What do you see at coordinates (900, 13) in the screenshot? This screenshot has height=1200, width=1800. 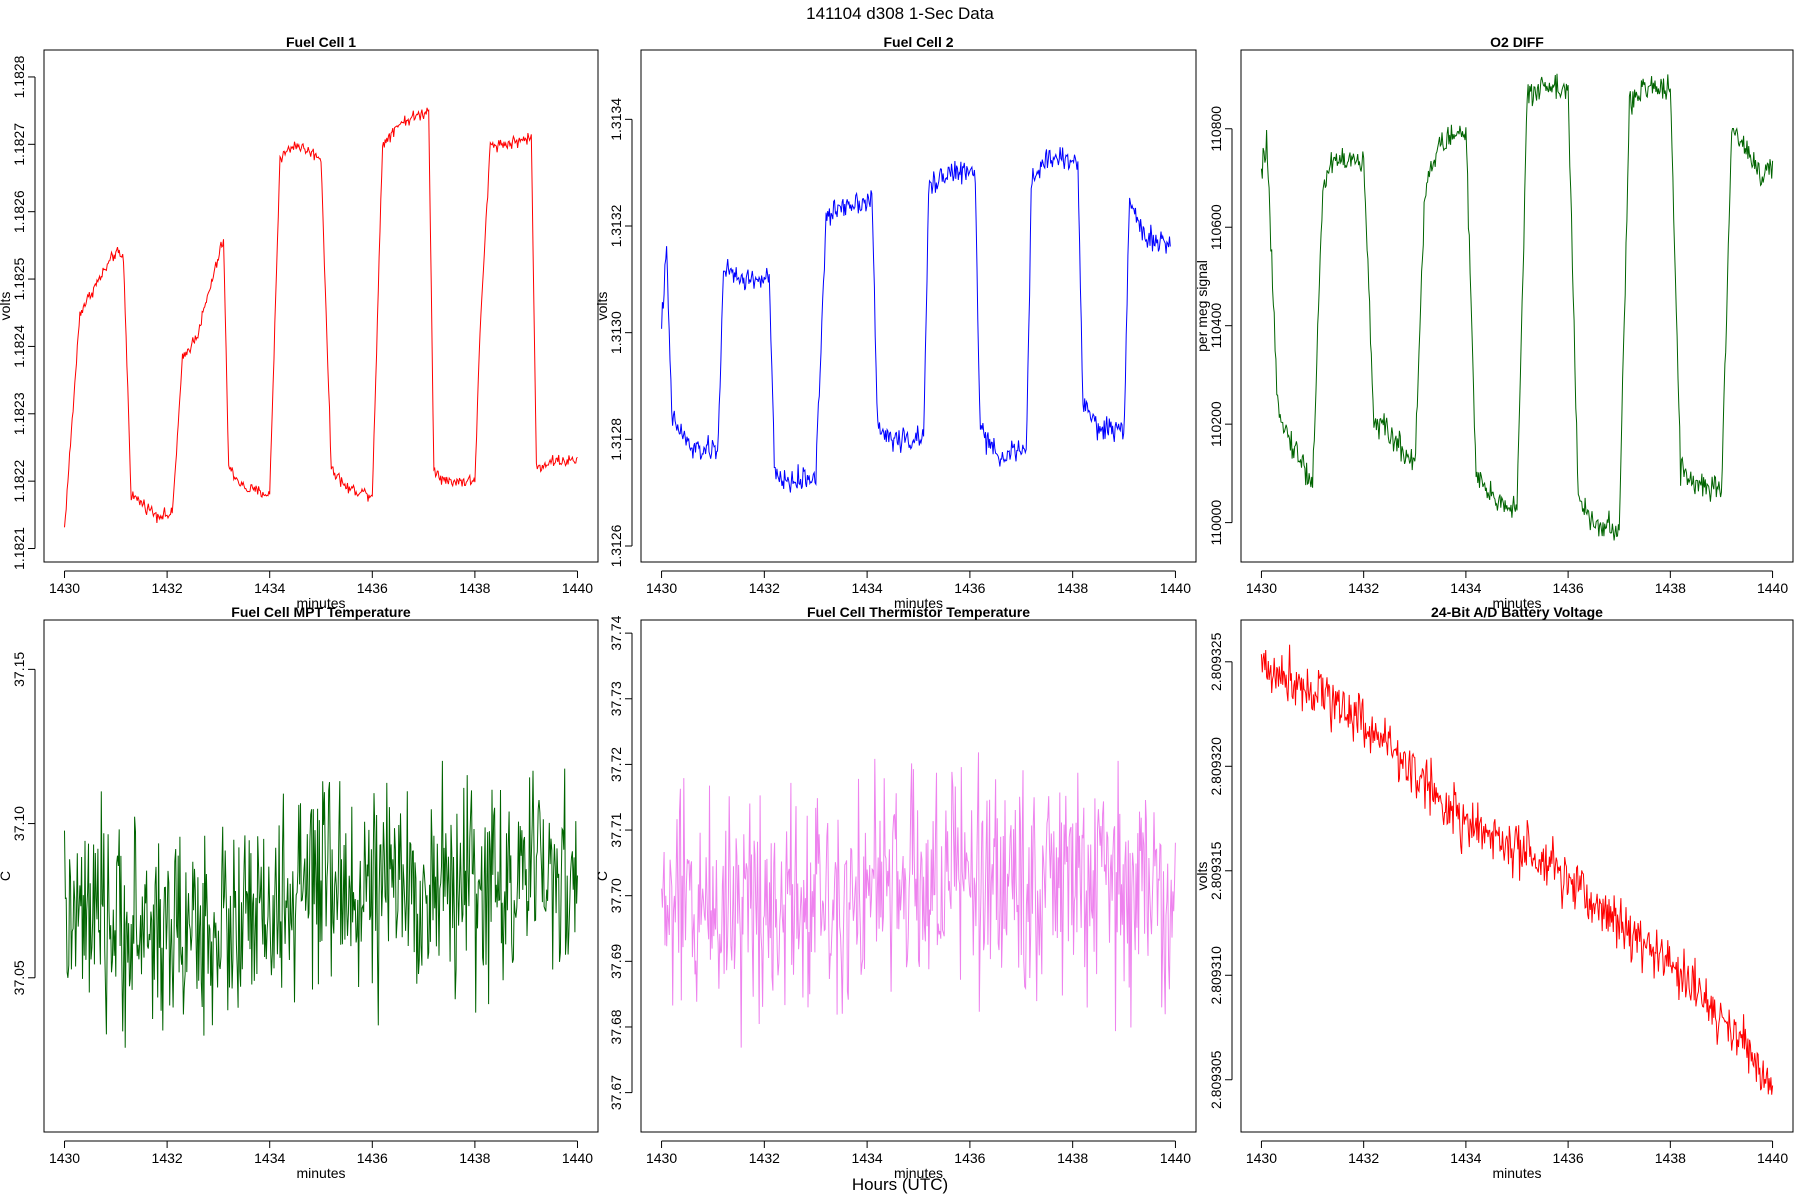 I see `figure-title: 141104 d308 1-Sec Data` at bounding box center [900, 13].